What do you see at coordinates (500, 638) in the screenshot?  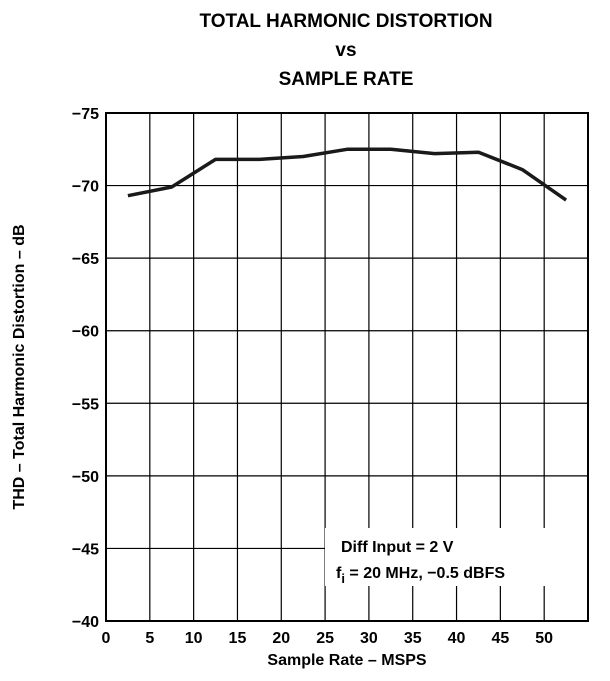 I see `x-tick-label: 45` at bounding box center [500, 638].